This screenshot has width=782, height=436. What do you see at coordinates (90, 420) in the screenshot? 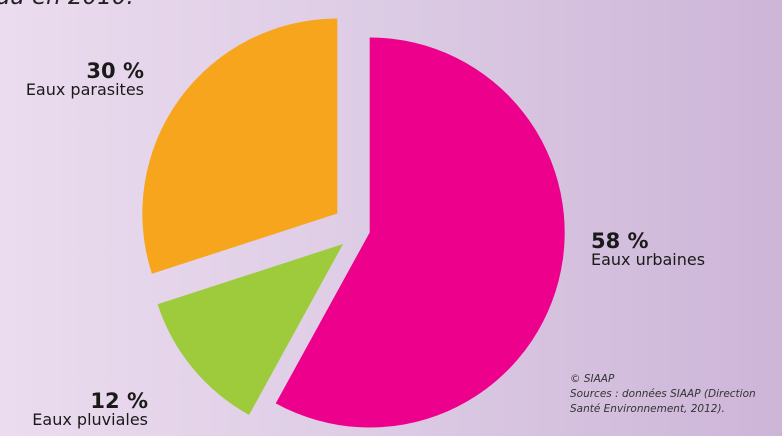
I see `slice-name-pluviales: Eaux pluviales` at bounding box center [90, 420].